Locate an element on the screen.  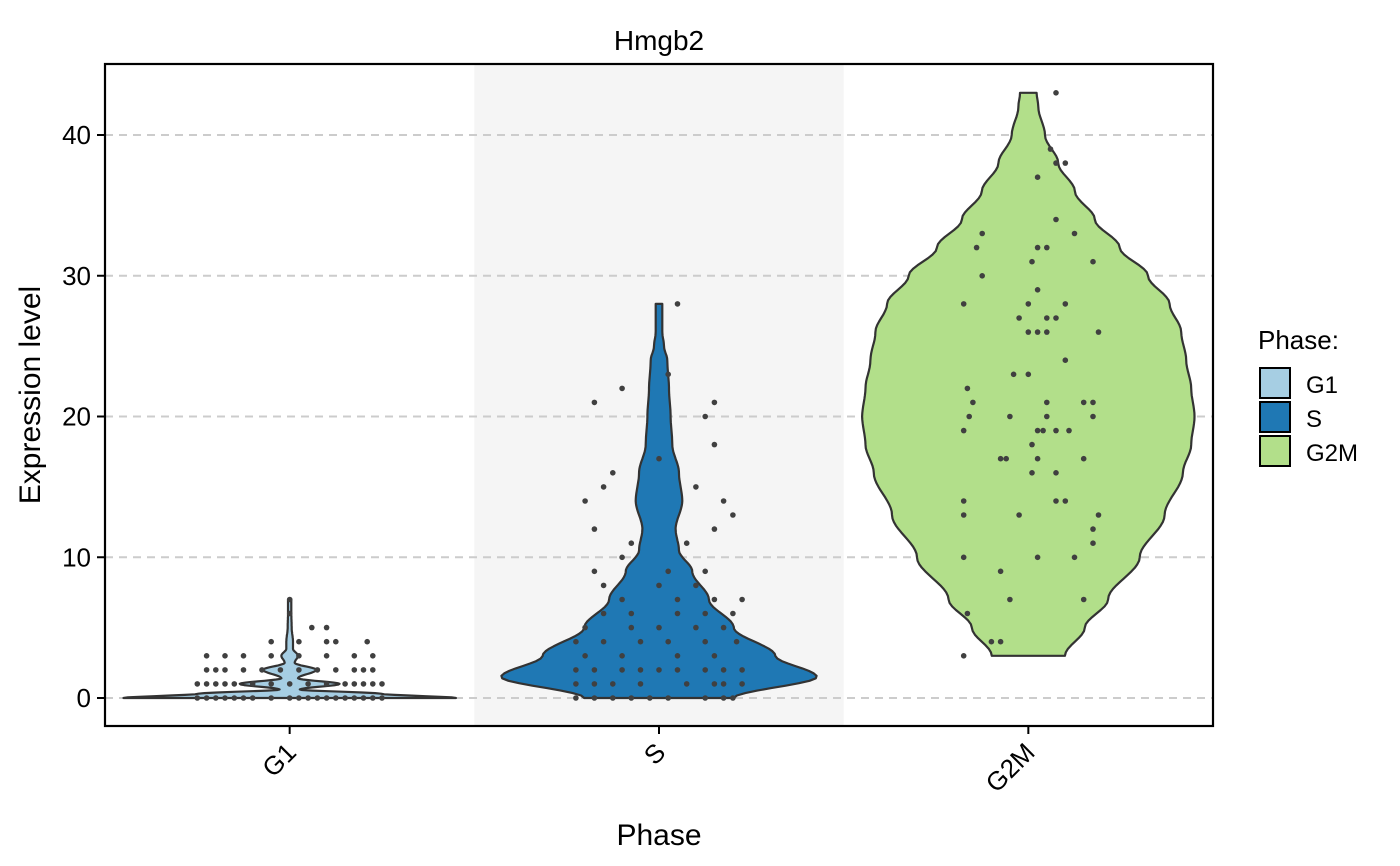
legend-label-g2m: G2M is located at coordinates (1332, 453).